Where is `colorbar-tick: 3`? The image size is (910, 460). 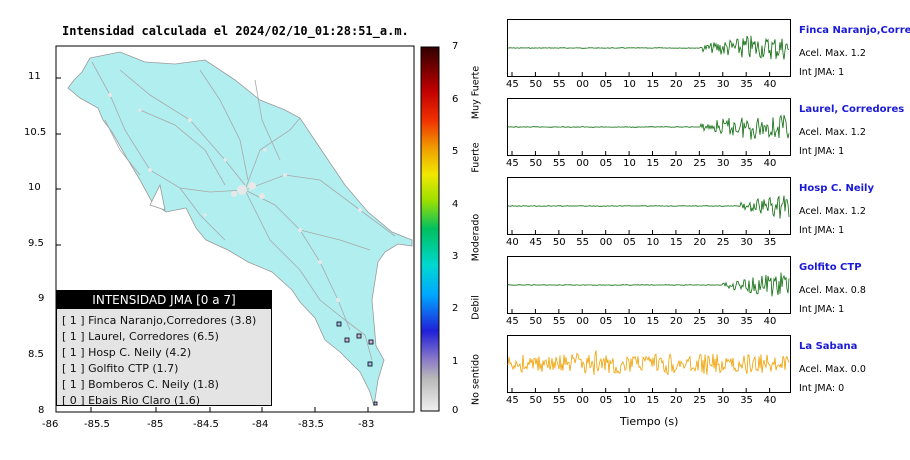
colorbar-tick: 3 is located at coordinates (455, 256).